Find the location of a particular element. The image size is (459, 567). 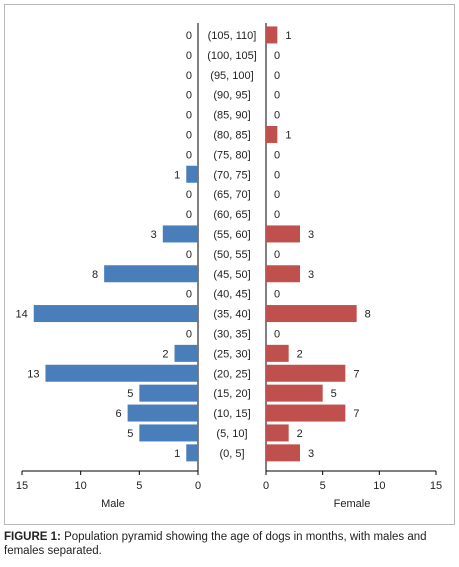

age-category-label: (40, 45] is located at coordinates (231, 295).